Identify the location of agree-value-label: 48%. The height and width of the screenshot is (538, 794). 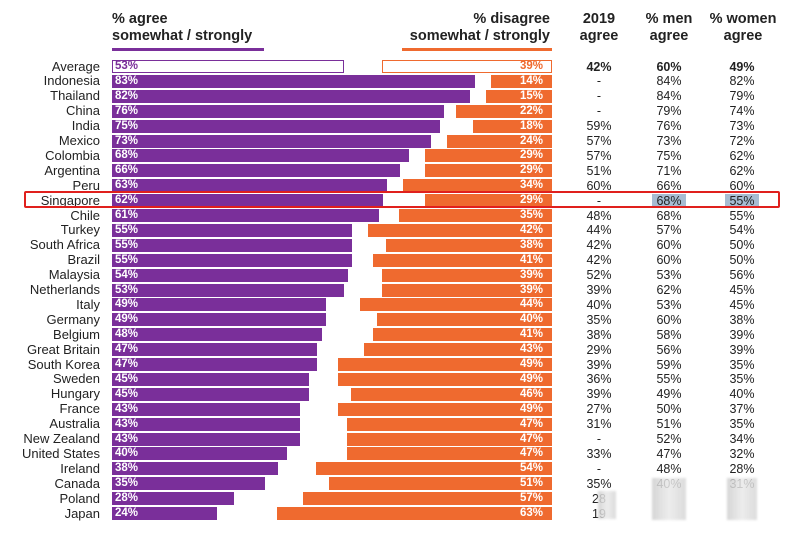
(127, 334).